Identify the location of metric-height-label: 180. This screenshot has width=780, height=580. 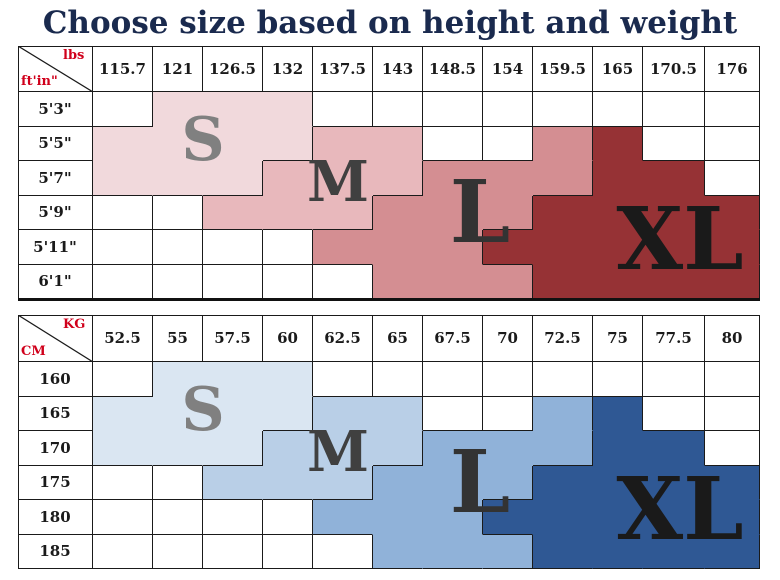
(55, 517).